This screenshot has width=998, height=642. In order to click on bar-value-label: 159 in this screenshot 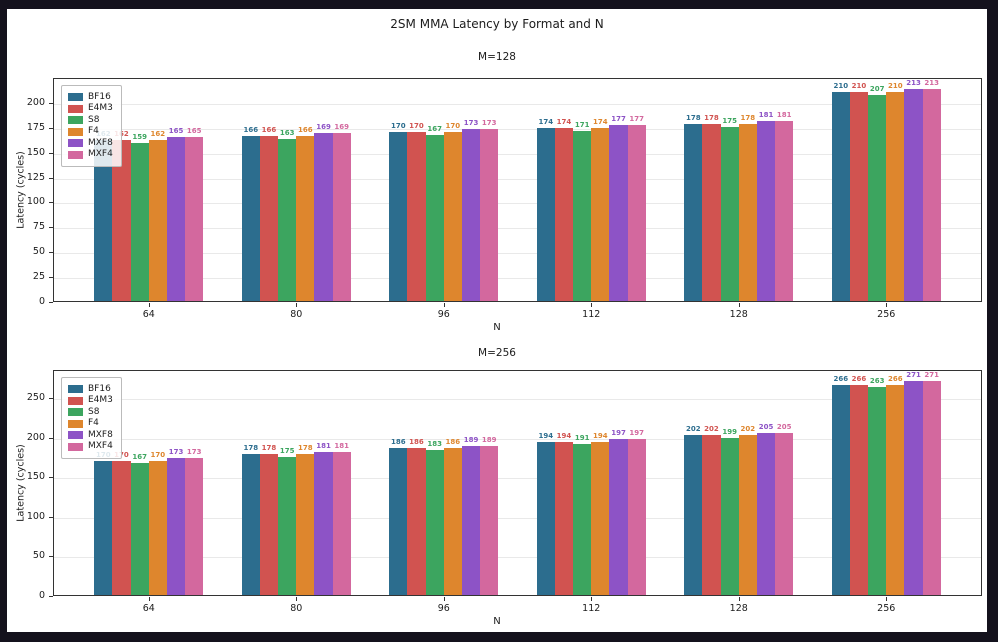, I will do `click(139, 136)`.